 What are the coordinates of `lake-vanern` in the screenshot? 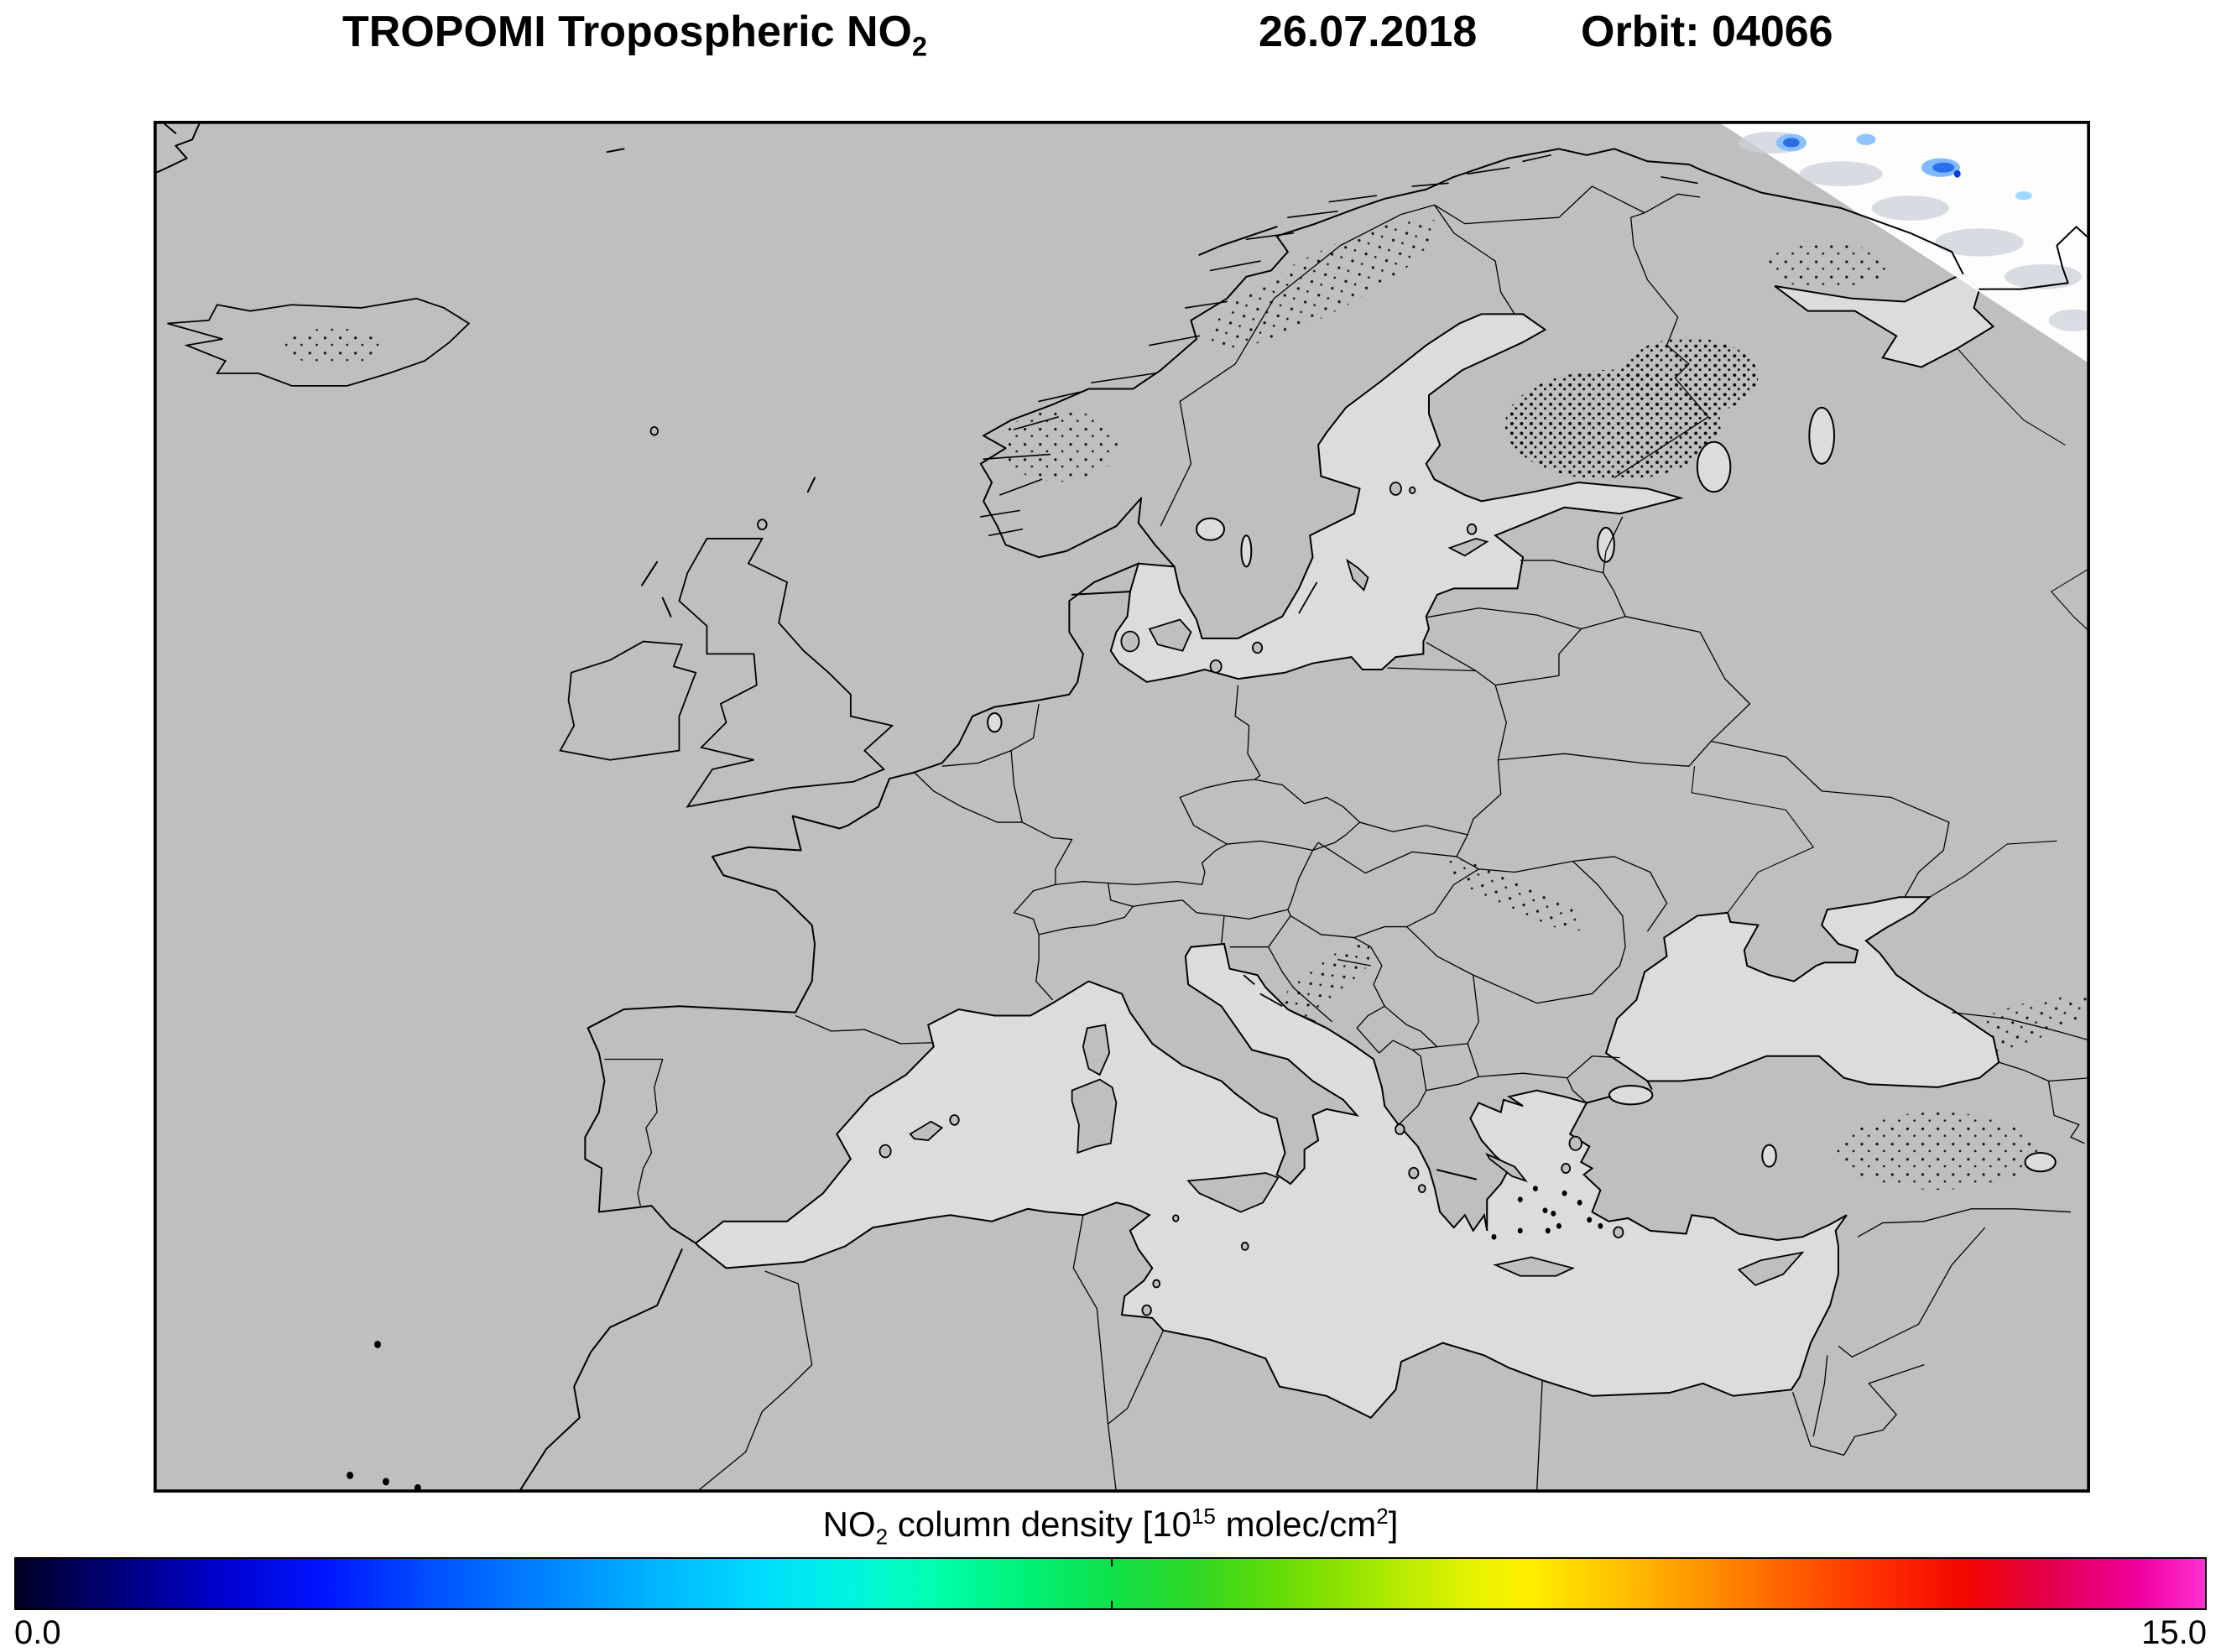 It's located at (1210, 530).